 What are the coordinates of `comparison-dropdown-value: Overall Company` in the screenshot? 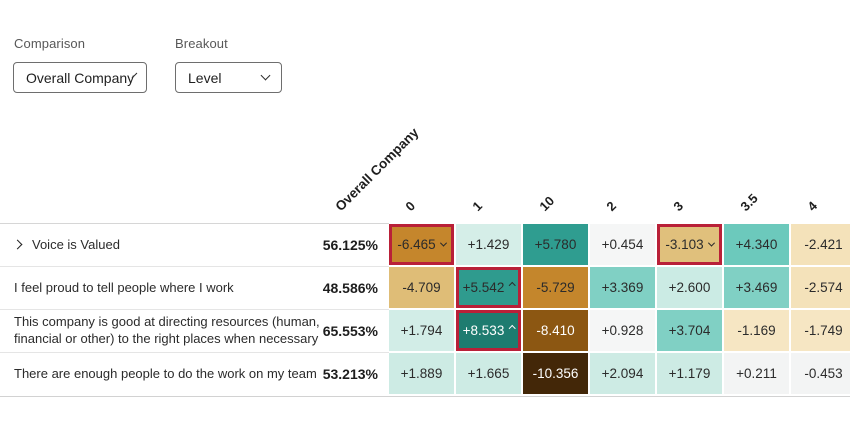 It's located at (80, 77).